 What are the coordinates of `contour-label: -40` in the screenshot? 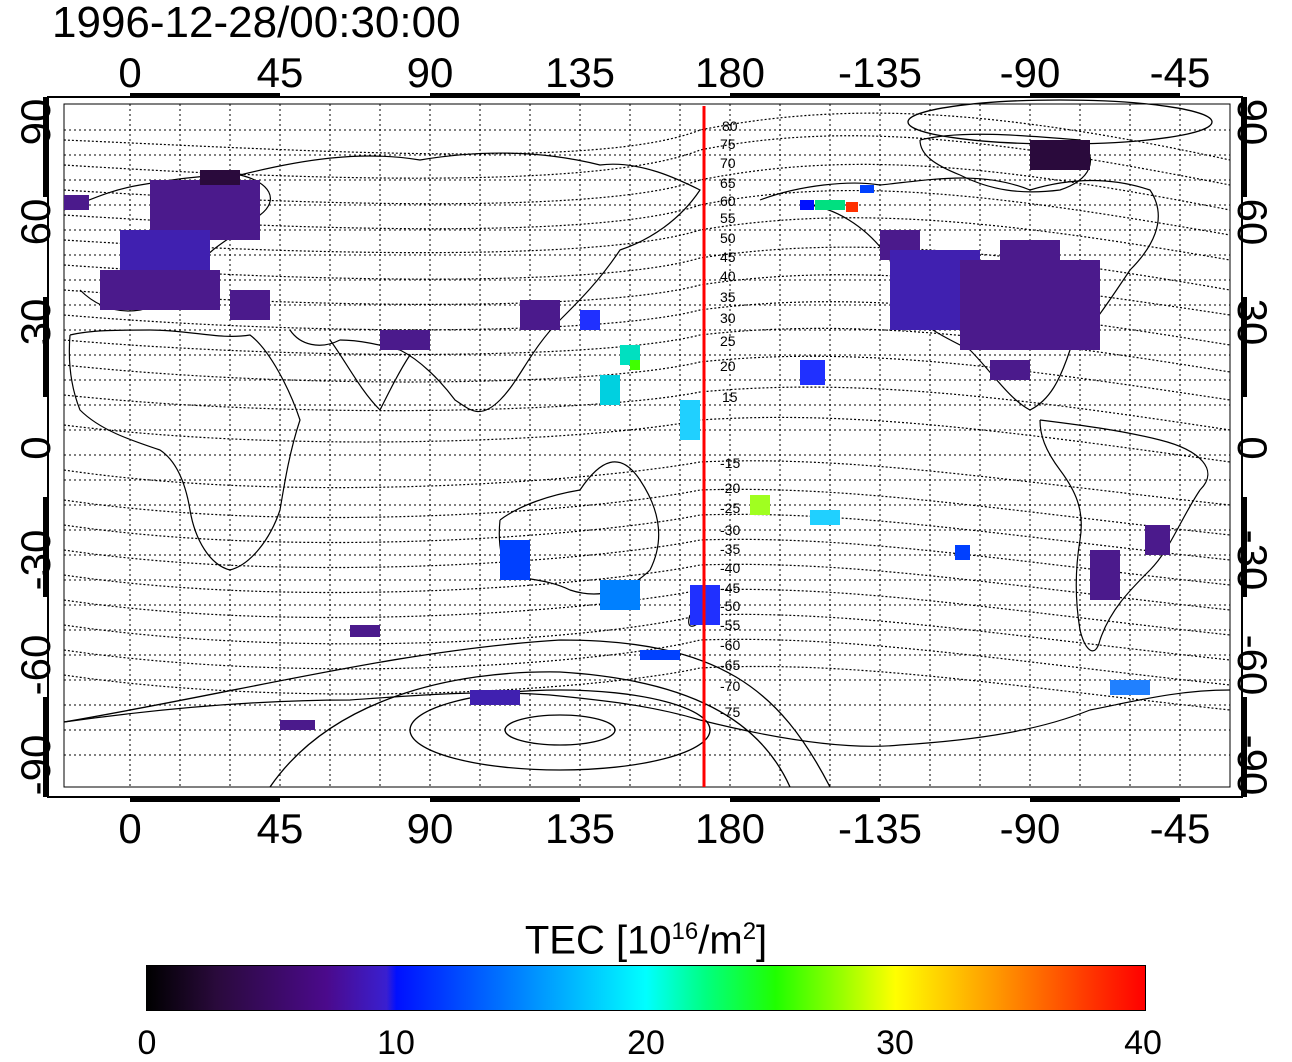 It's located at (730, 568).